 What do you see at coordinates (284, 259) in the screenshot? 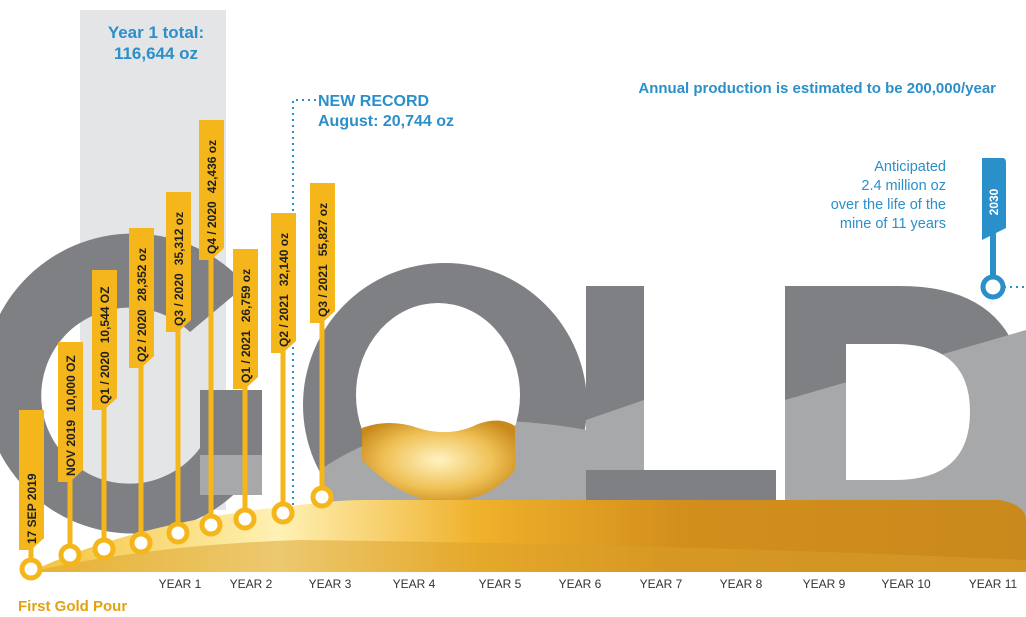
I see `milestone-amount: 32,140 oz` at bounding box center [284, 259].